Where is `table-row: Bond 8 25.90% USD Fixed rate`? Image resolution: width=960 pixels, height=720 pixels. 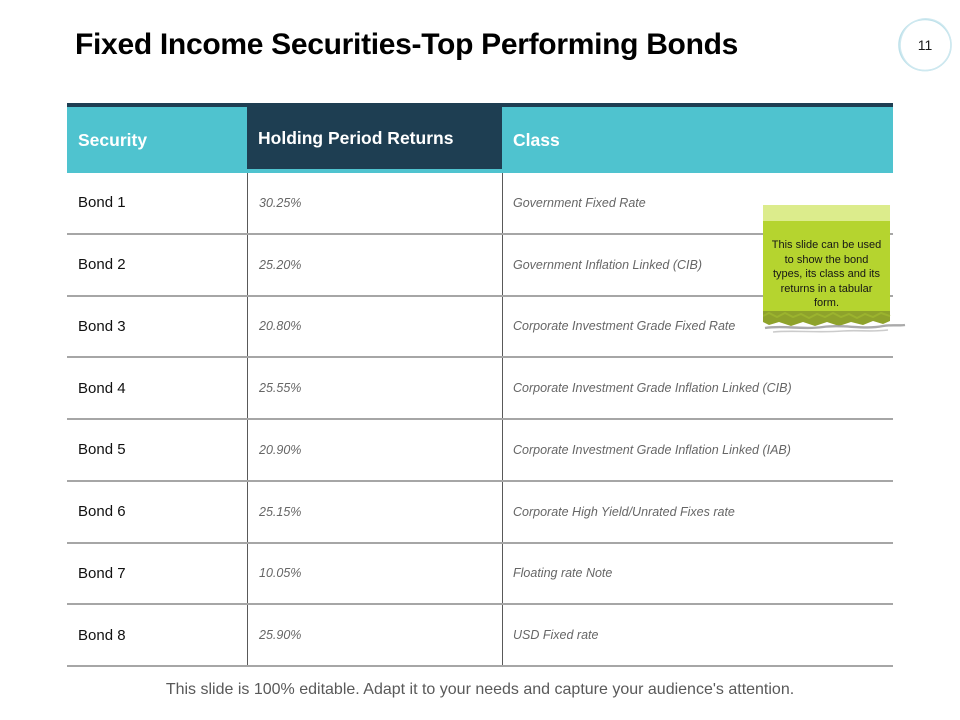
table-row: Bond 8 25.90% USD Fixed rate is located at coordinates (480, 636).